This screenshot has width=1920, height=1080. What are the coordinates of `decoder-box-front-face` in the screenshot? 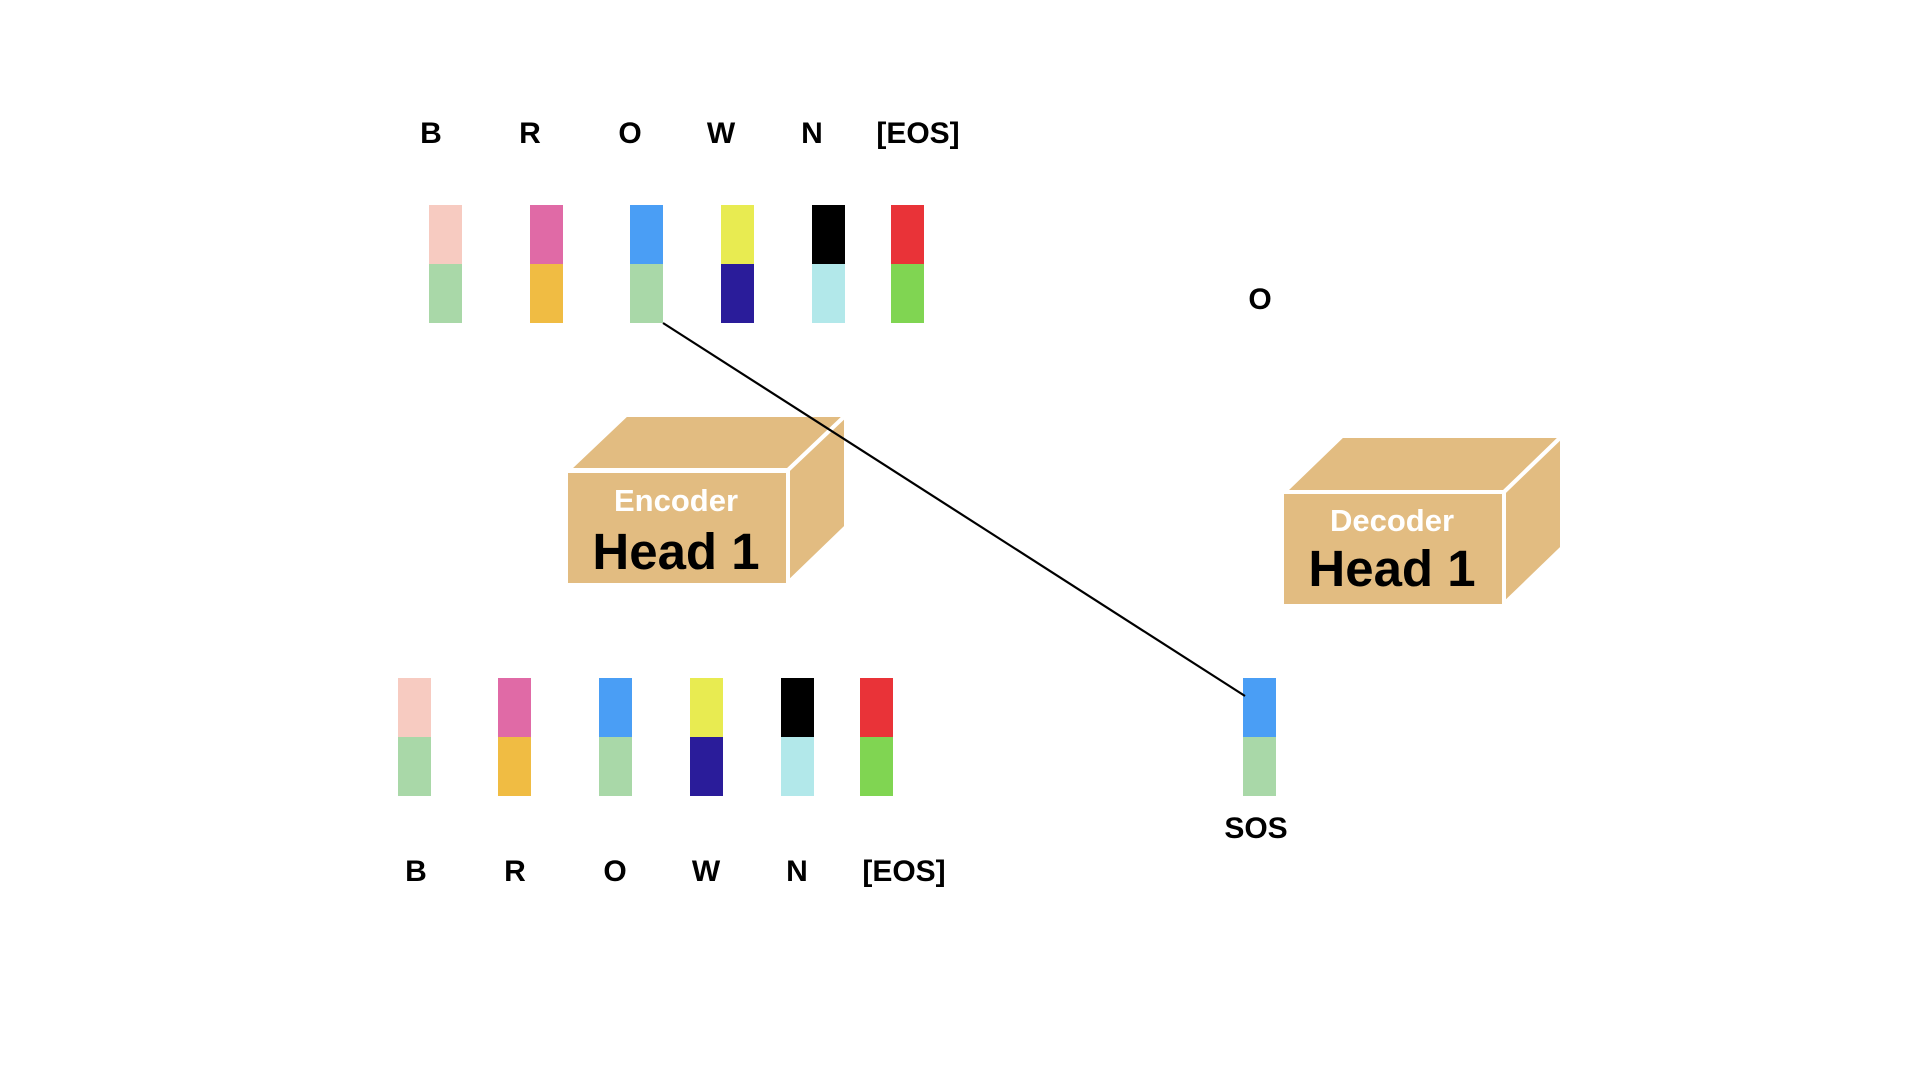 It's located at (1393, 549).